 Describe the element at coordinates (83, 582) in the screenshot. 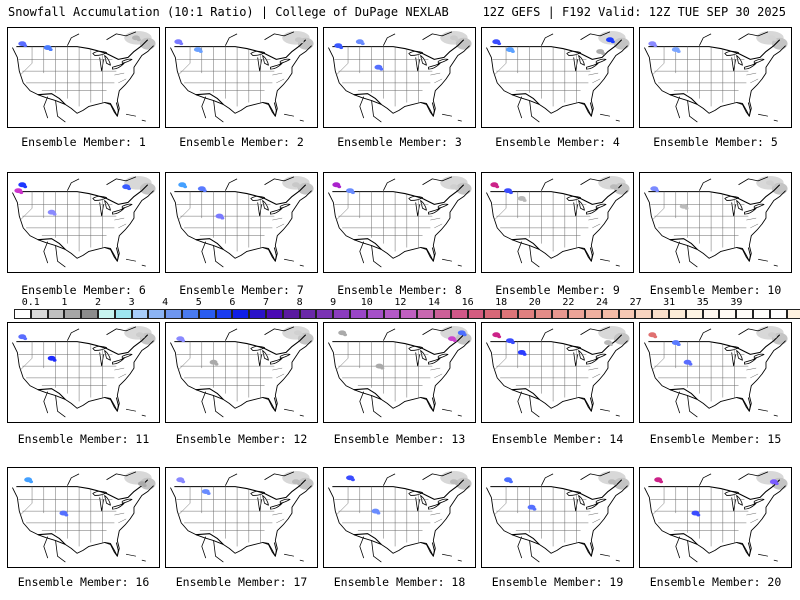

I see `ensemble-member-label: Ensemble Member: 16` at that location.